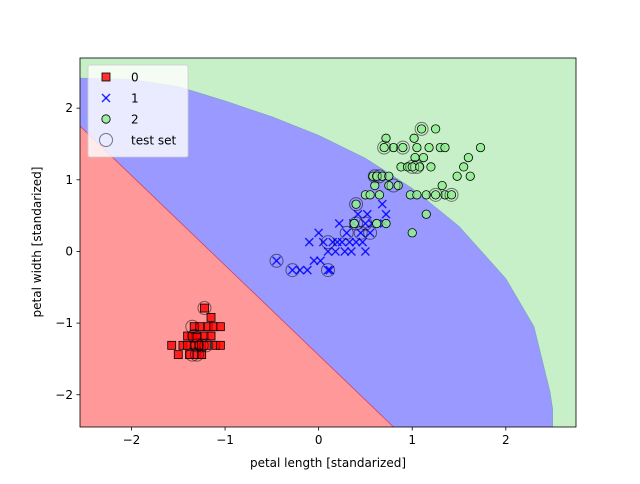 Image resolution: width=640 pixels, height=484 pixels. What do you see at coordinates (506, 440) in the screenshot?
I see `x-tick-label: 2` at bounding box center [506, 440].